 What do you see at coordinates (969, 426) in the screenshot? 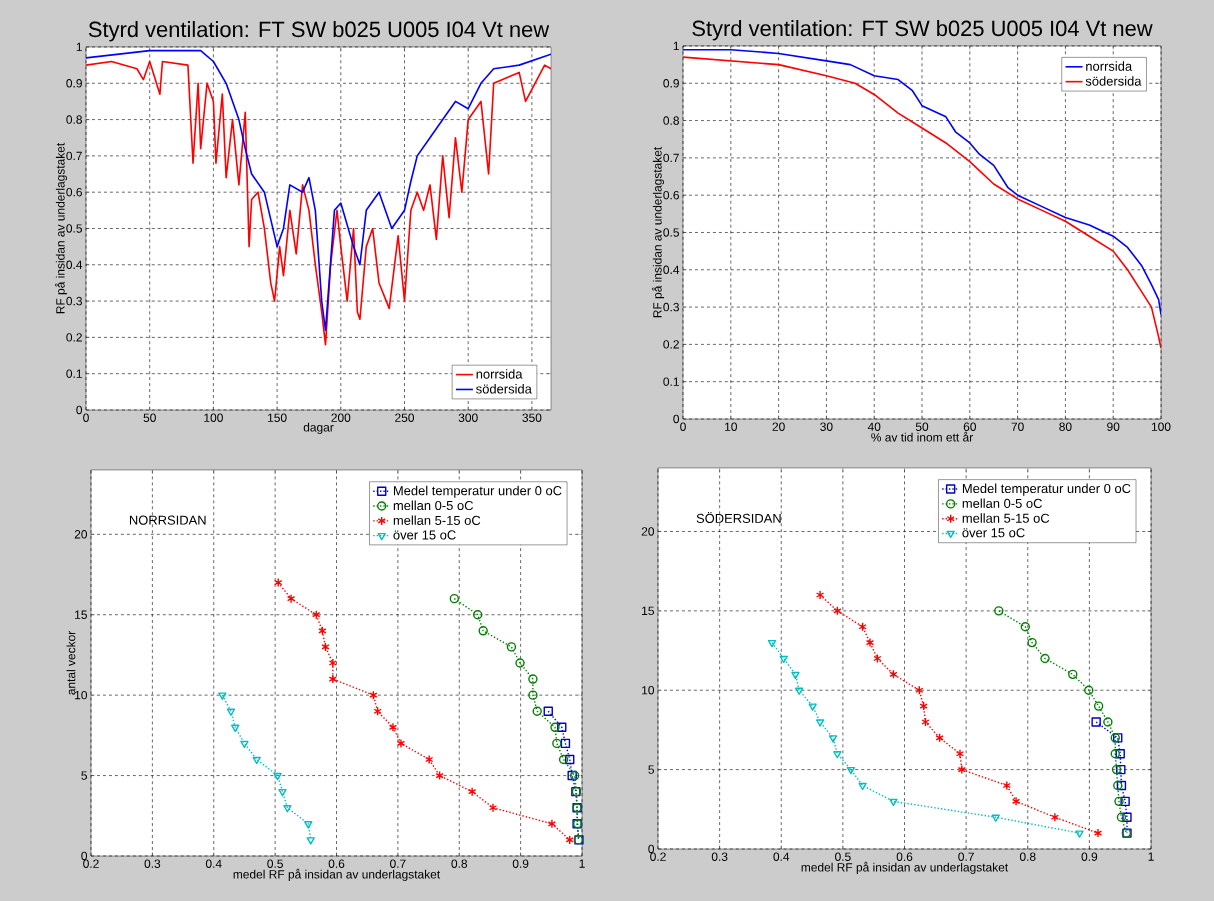
I see `x-tick-label: 60` at bounding box center [969, 426].